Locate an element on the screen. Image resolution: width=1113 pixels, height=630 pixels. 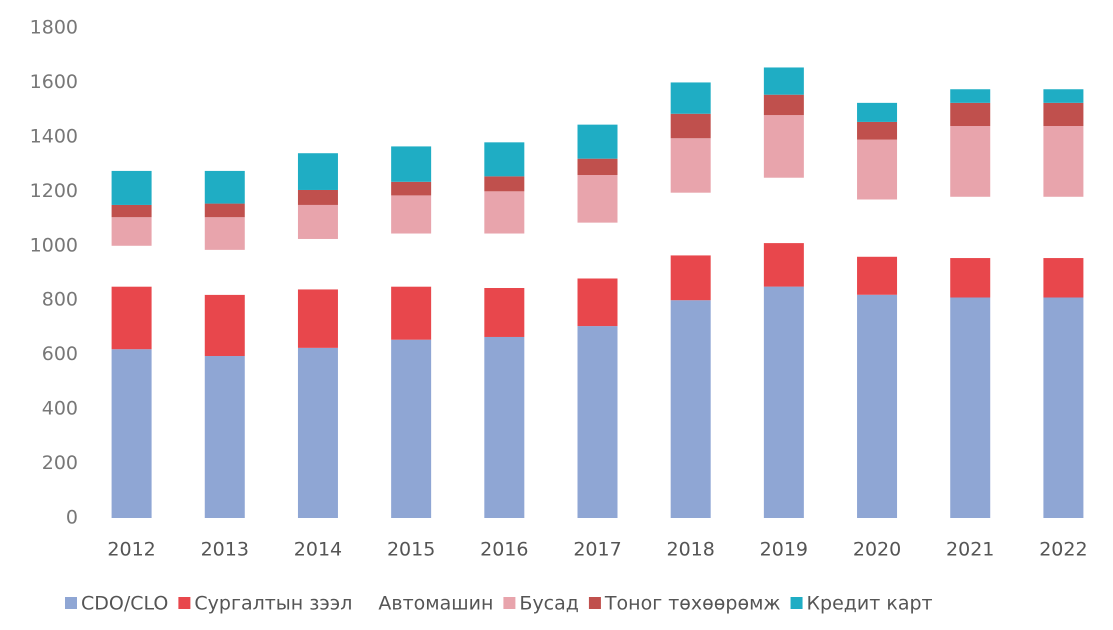
y-tick-label: 1800 is located at coordinates (54, 28).